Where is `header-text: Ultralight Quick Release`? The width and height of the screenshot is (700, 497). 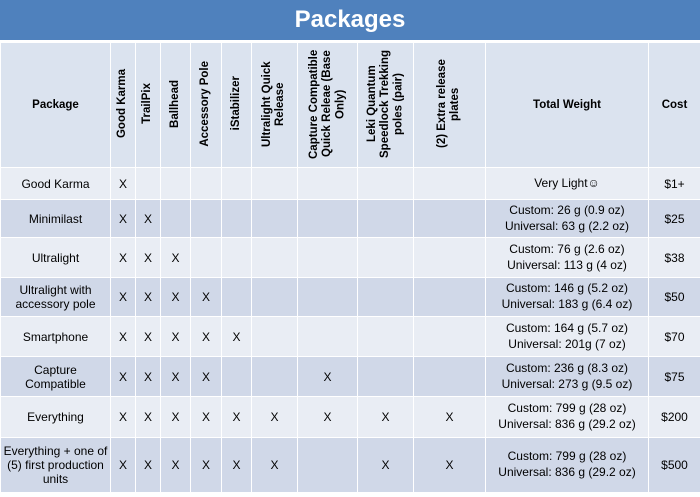
header-text: Ultralight Quick Release is located at coordinates (274, 103).